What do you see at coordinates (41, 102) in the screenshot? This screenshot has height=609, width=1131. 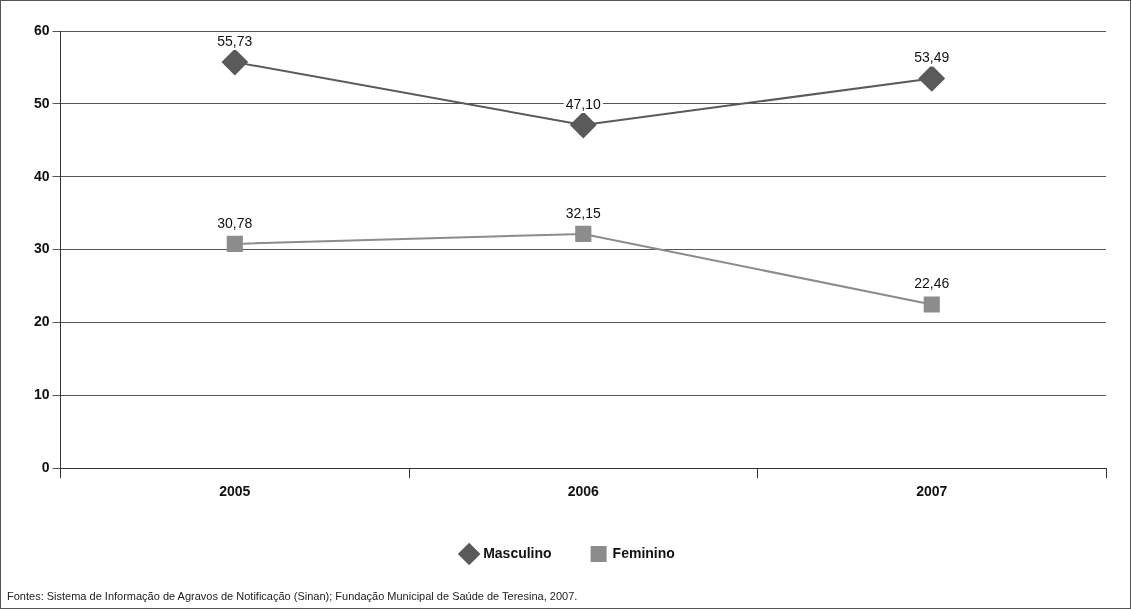 I see `y-tick-label: 50` at bounding box center [41, 102].